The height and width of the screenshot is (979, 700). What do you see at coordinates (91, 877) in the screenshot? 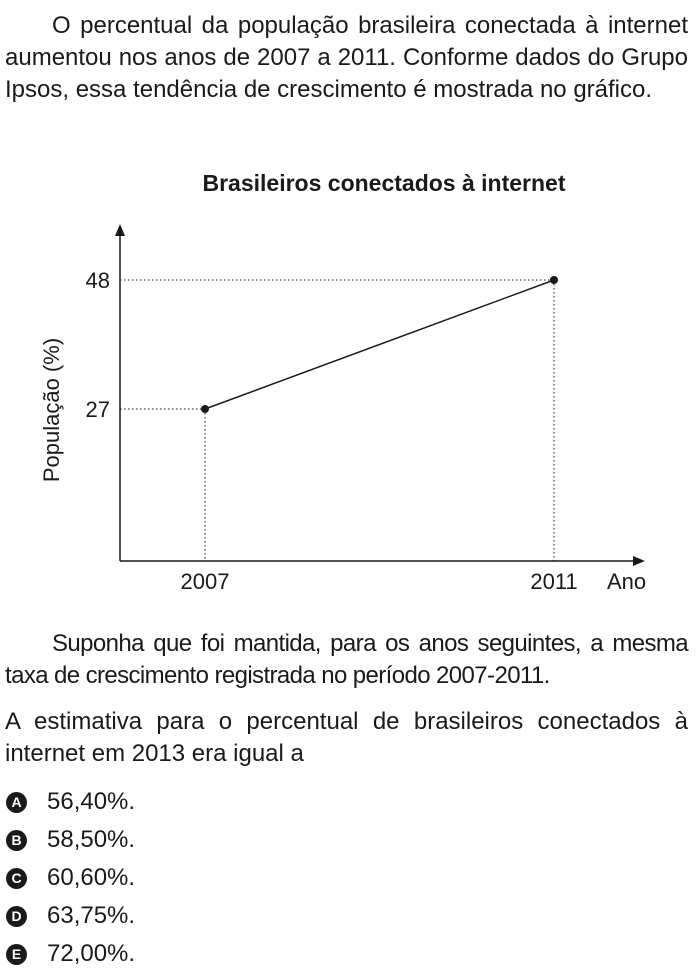
I see `option-c-text: 60,60%.` at bounding box center [91, 877].